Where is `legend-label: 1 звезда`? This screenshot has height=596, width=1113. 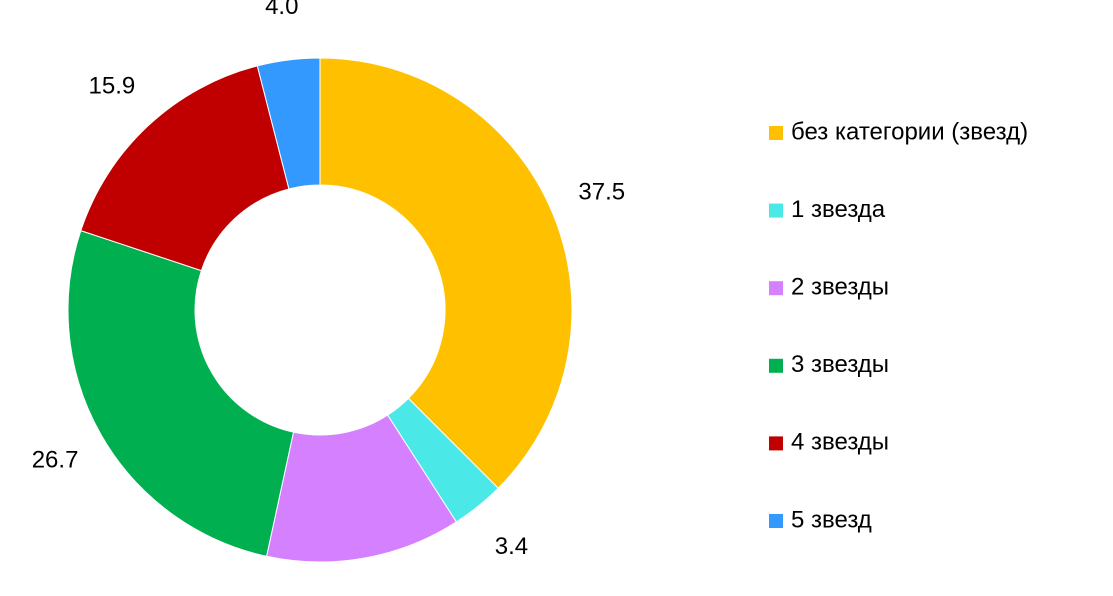
legend-label: 1 звезда is located at coordinates (838, 209).